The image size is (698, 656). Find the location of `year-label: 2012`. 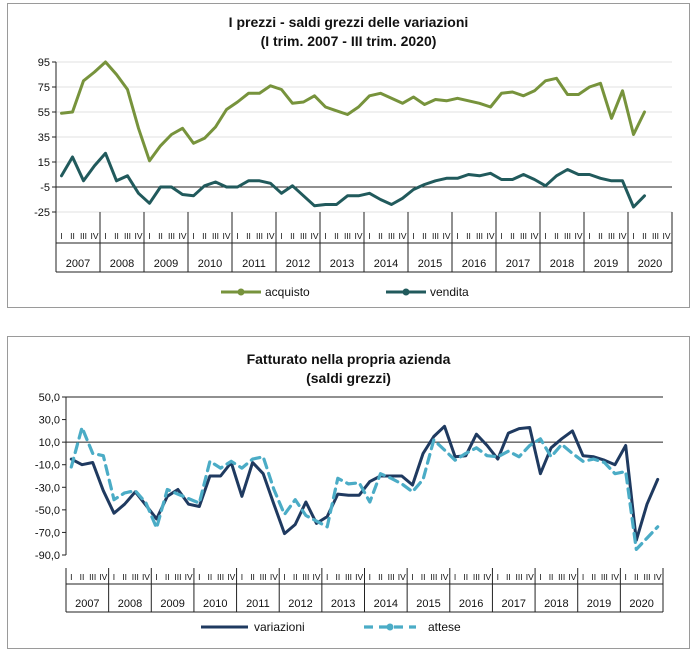

year-label: 2012 is located at coordinates (298, 264).